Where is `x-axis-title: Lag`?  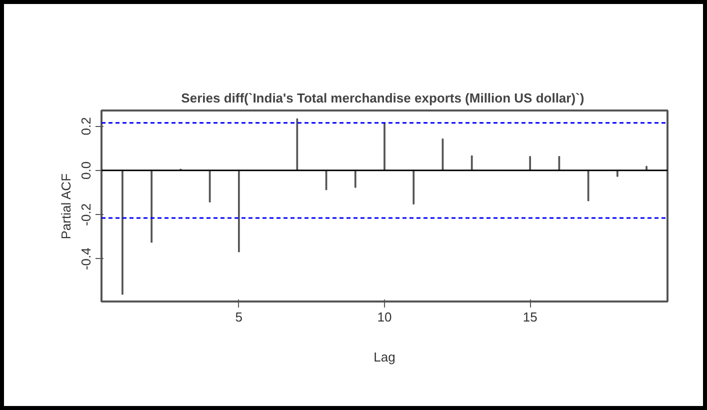
x-axis-title: Lag is located at coordinates (385, 357).